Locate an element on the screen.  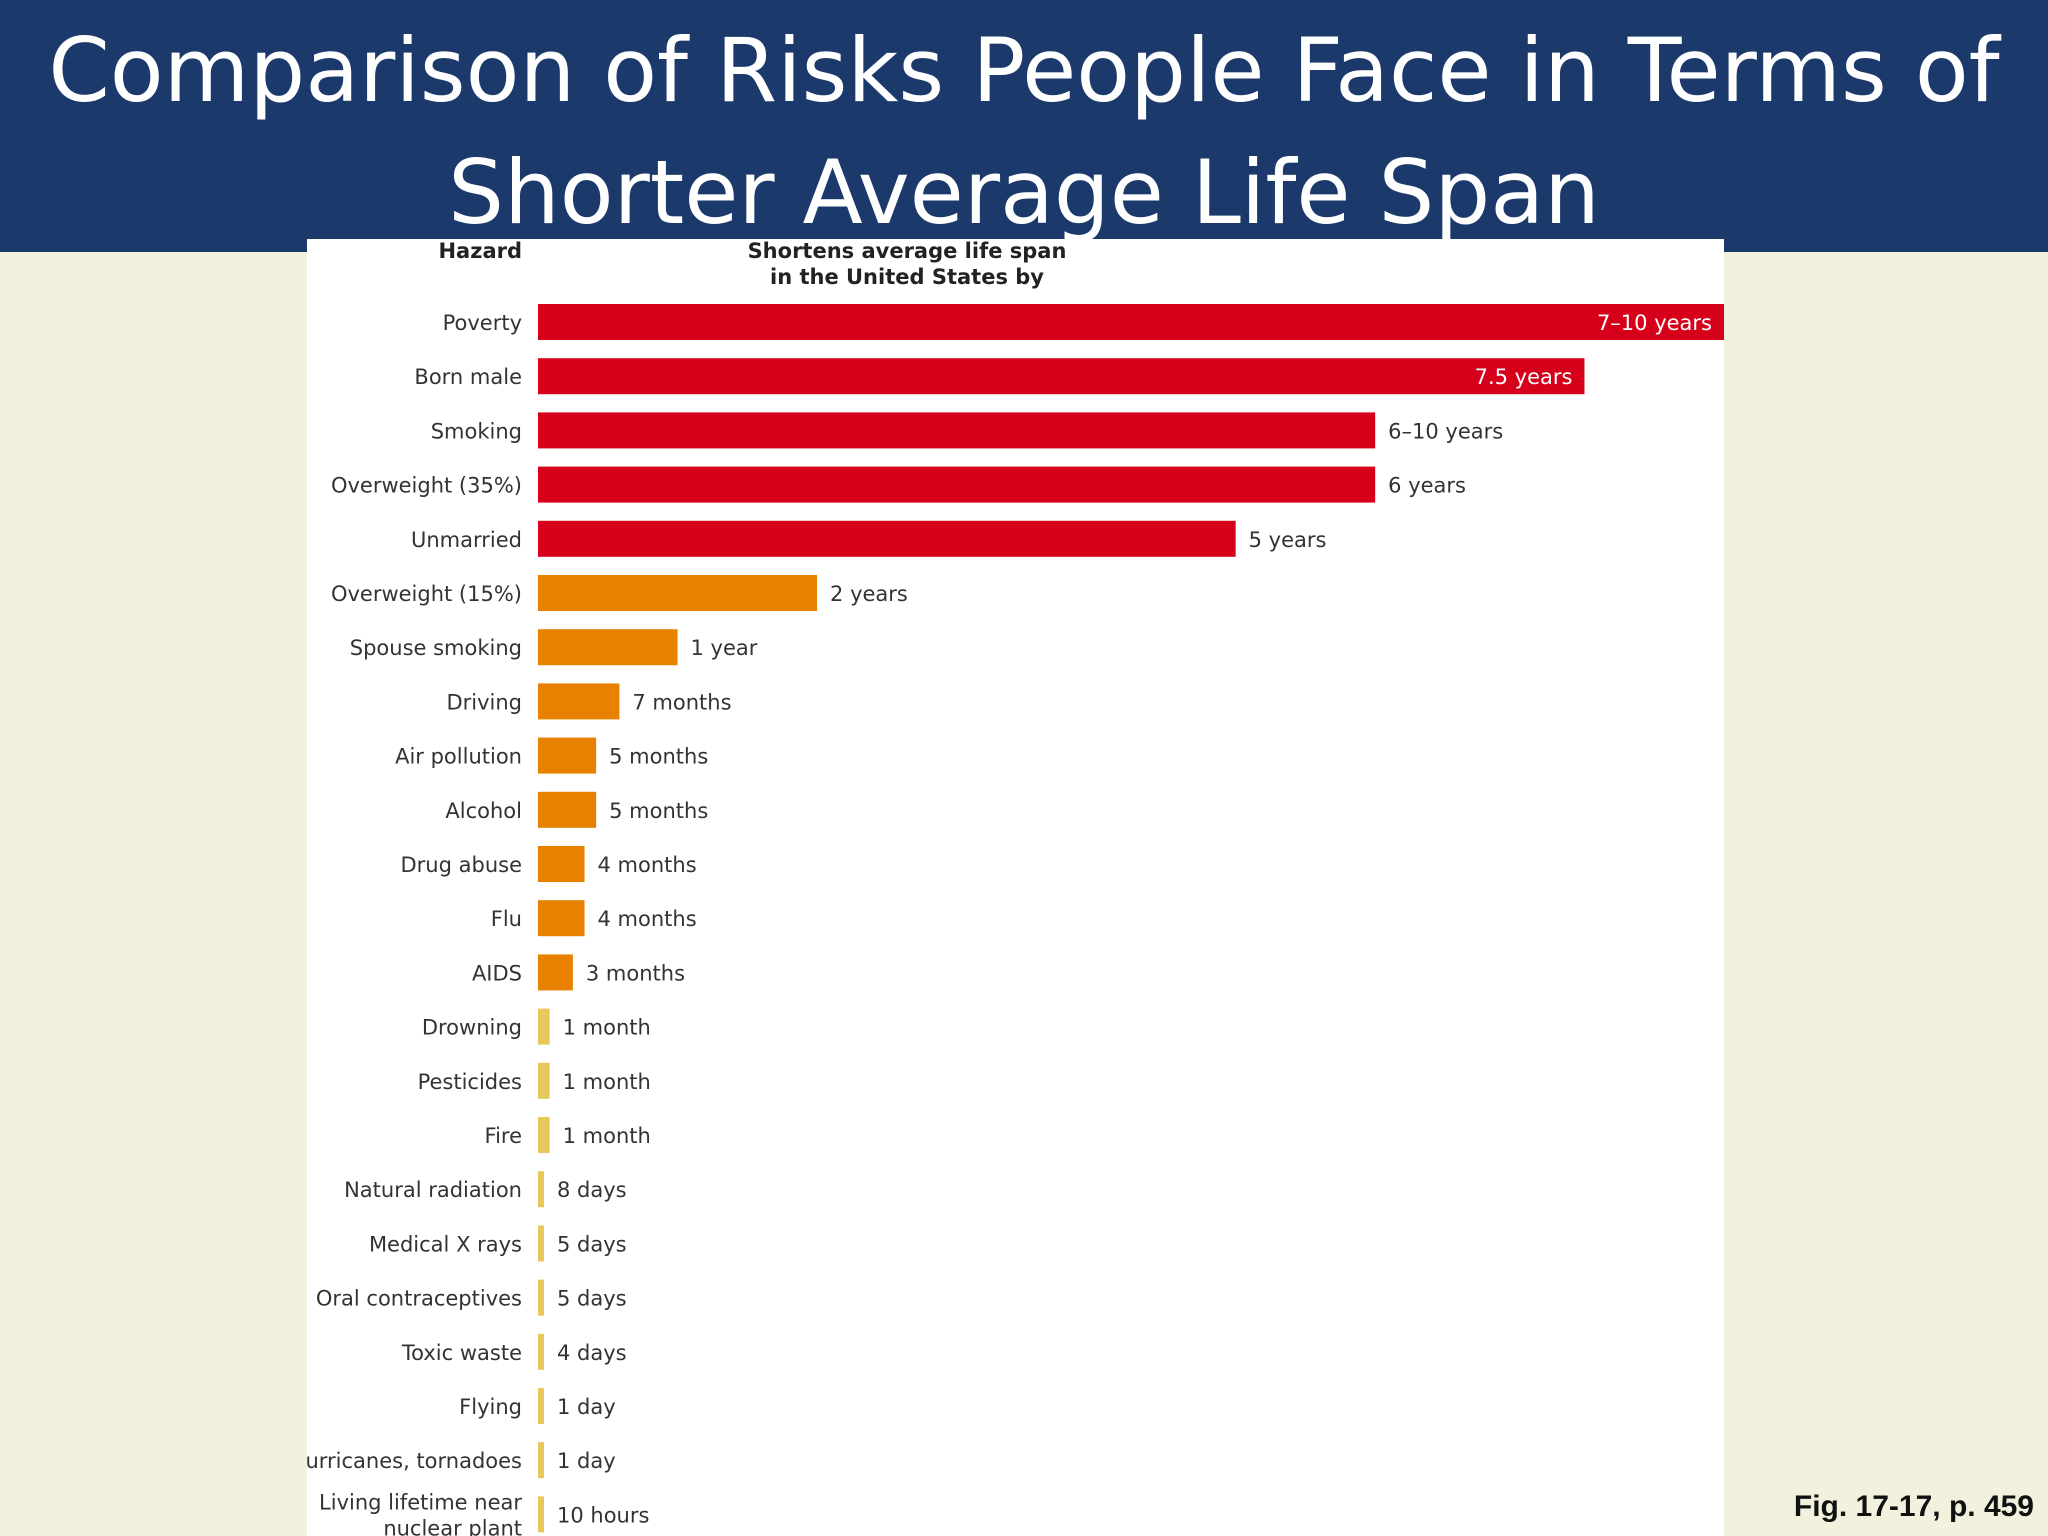
category-label: Air pollution is located at coordinates (458, 757).